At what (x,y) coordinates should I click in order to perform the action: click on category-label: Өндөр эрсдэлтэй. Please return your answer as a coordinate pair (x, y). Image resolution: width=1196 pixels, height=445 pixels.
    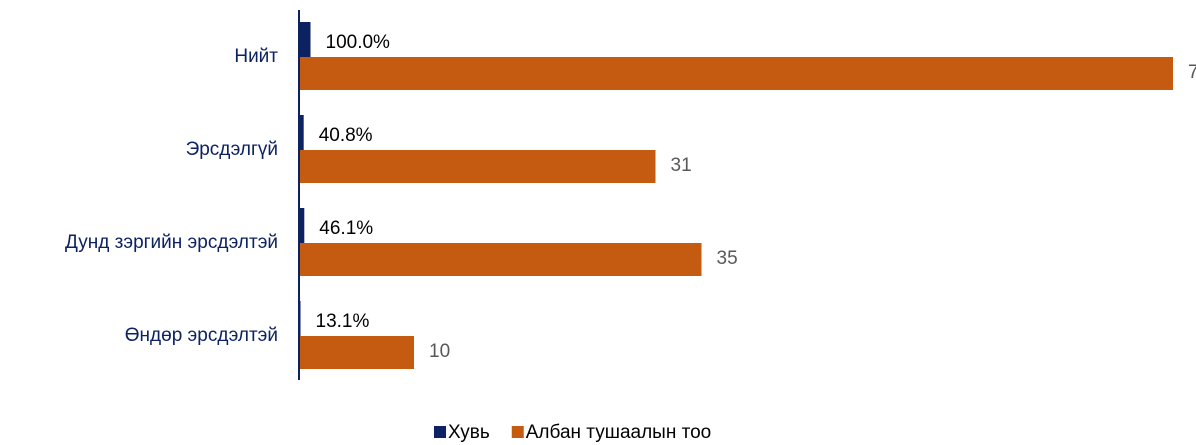
    Looking at the image, I should click on (201, 335).